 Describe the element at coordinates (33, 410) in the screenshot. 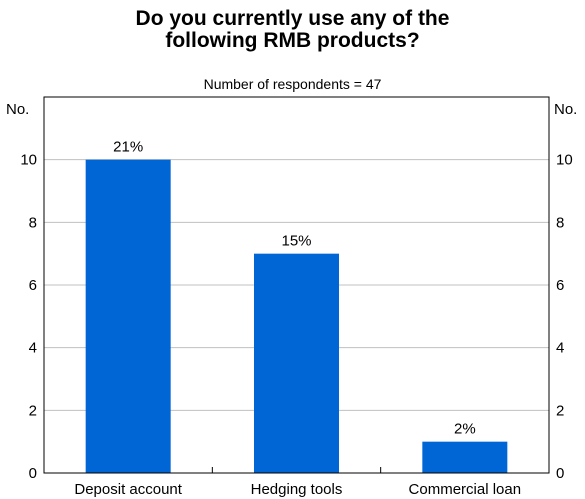

I see `y-tick-label-left: 2` at that location.